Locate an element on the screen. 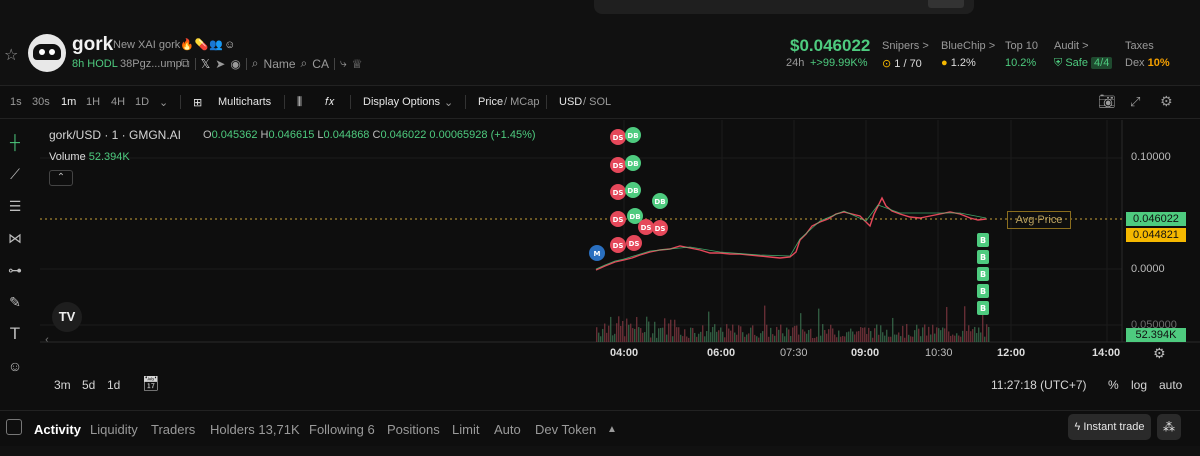 Image resolution: width=1200 pixels, height=456 pixels. instant-trade-button: ϟ Instant trade is located at coordinates (1109, 427).